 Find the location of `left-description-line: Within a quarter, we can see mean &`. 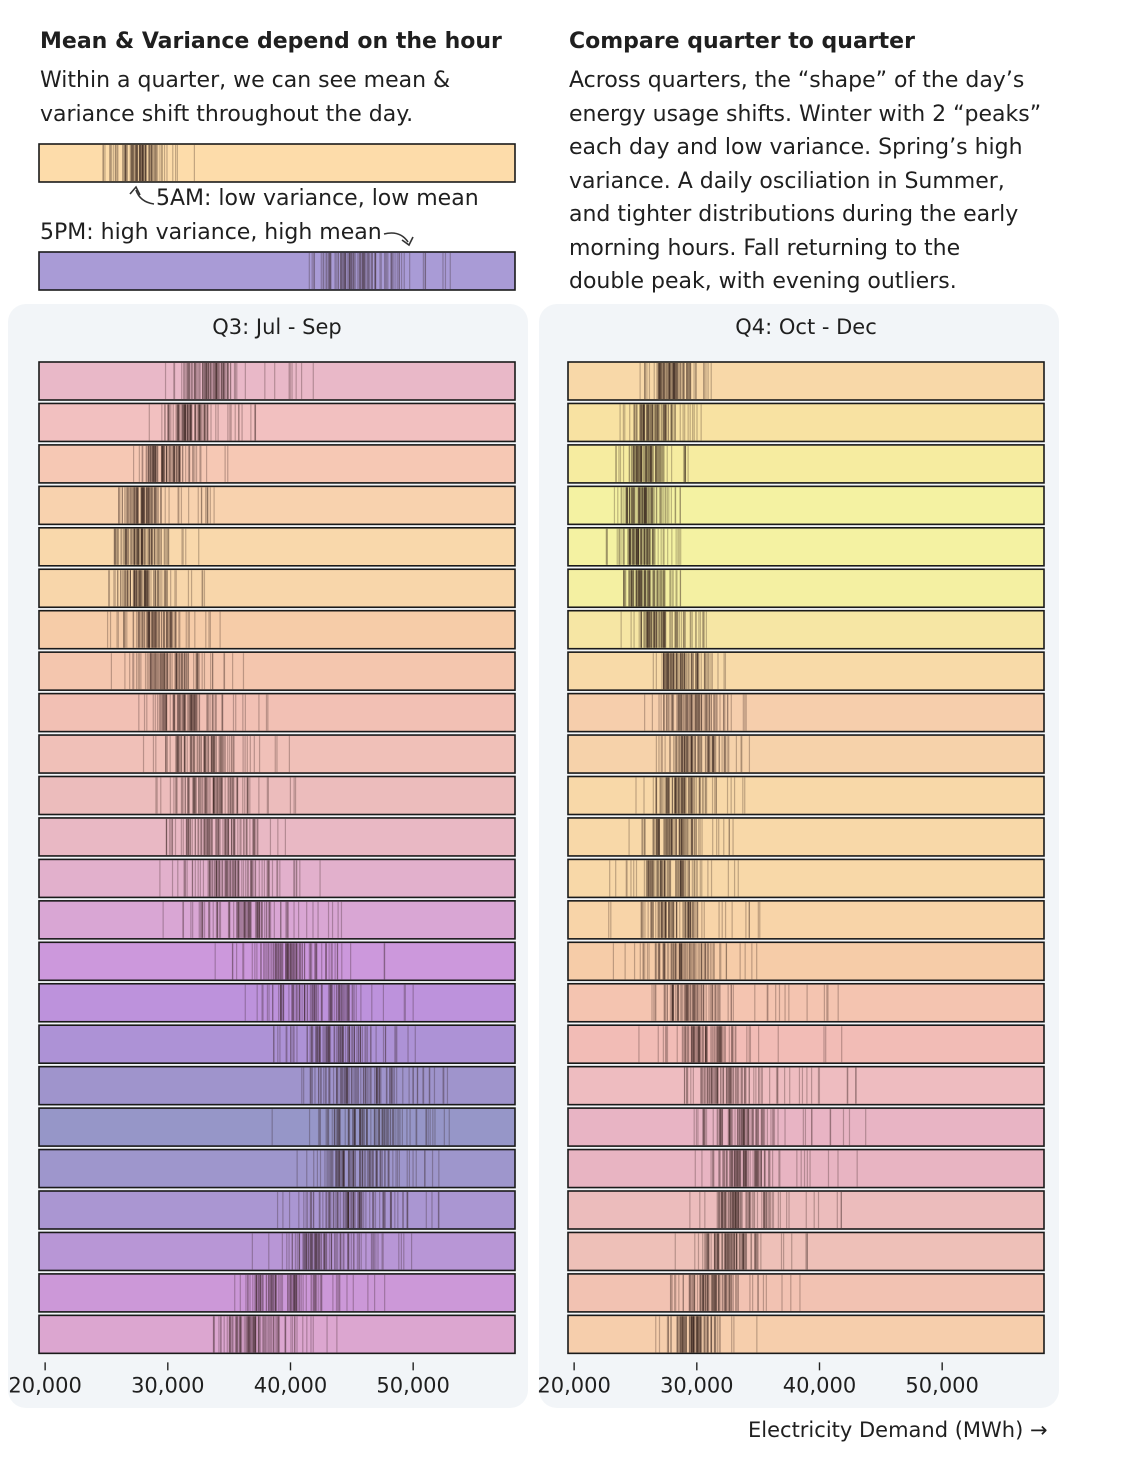

left-description-line: Within a quarter, we can see mean & is located at coordinates (245, 80).